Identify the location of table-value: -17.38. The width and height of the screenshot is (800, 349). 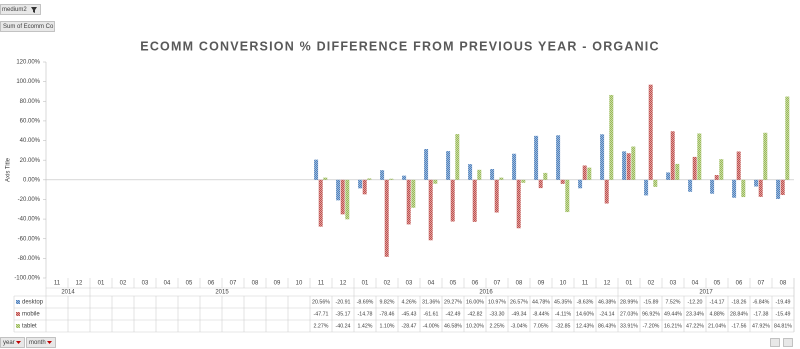
(760, 314).